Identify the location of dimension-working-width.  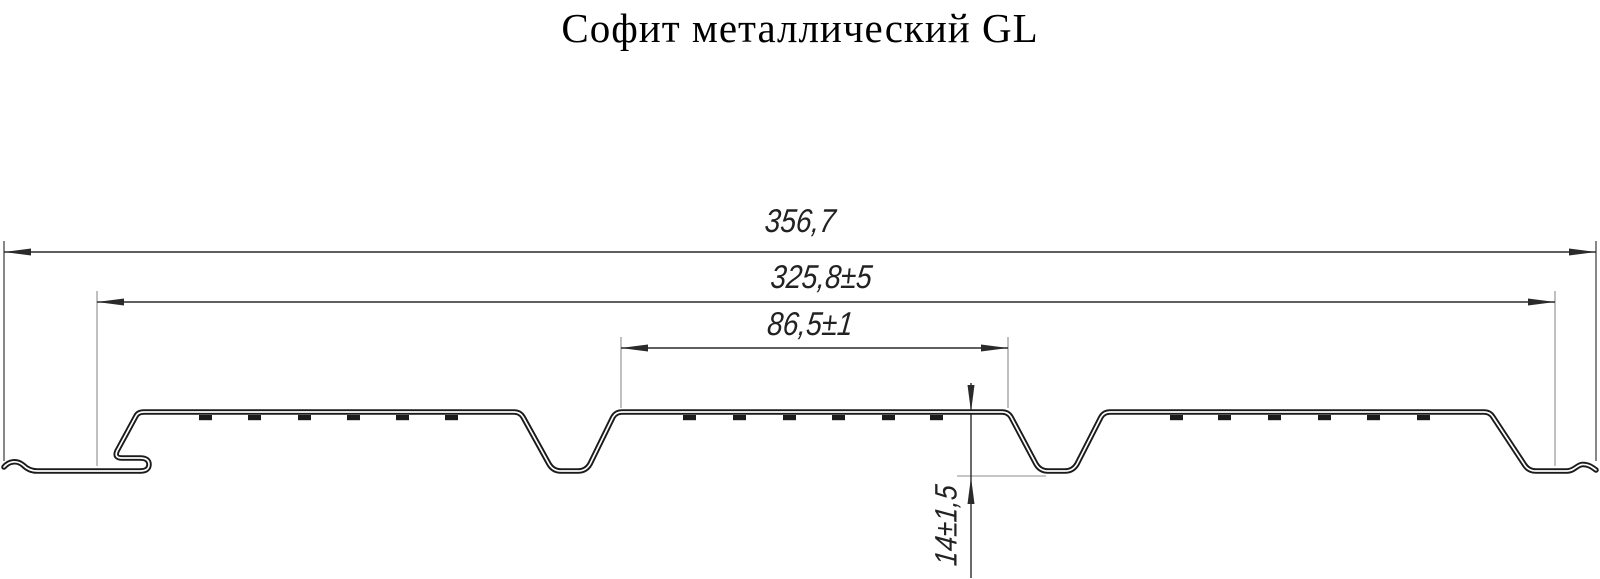
(826, 302).